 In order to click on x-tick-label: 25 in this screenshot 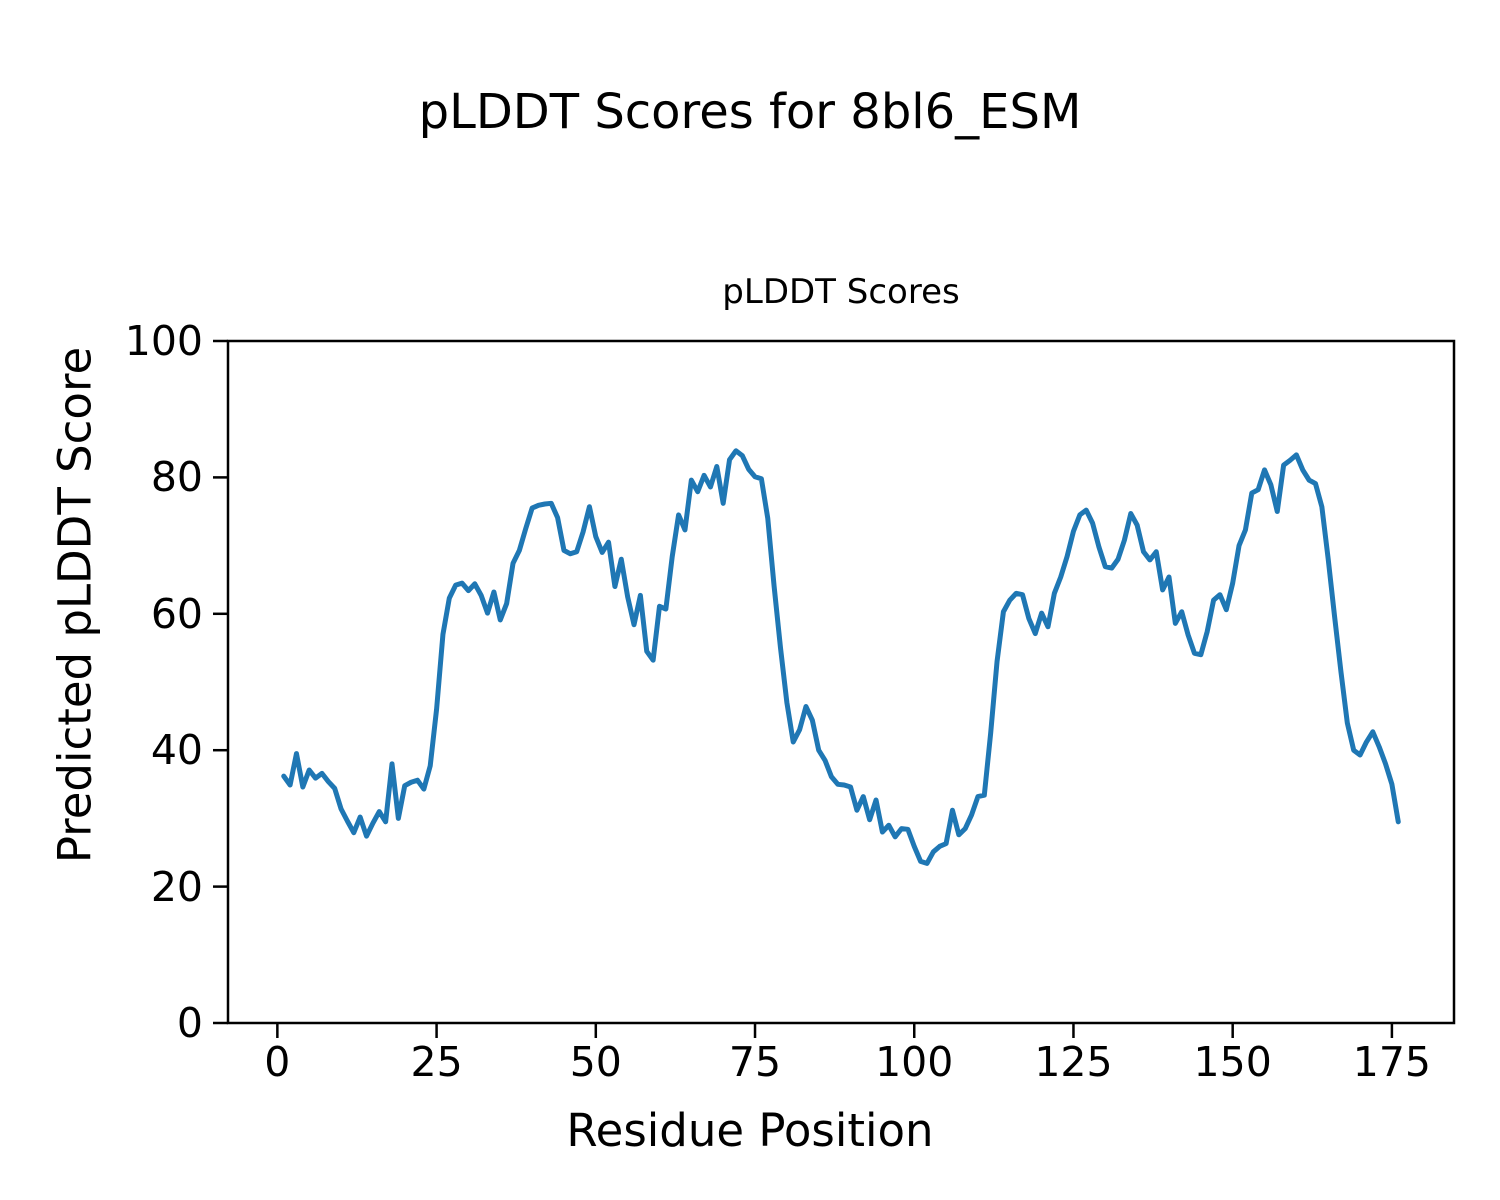, I will do `click(436, 1062)`.